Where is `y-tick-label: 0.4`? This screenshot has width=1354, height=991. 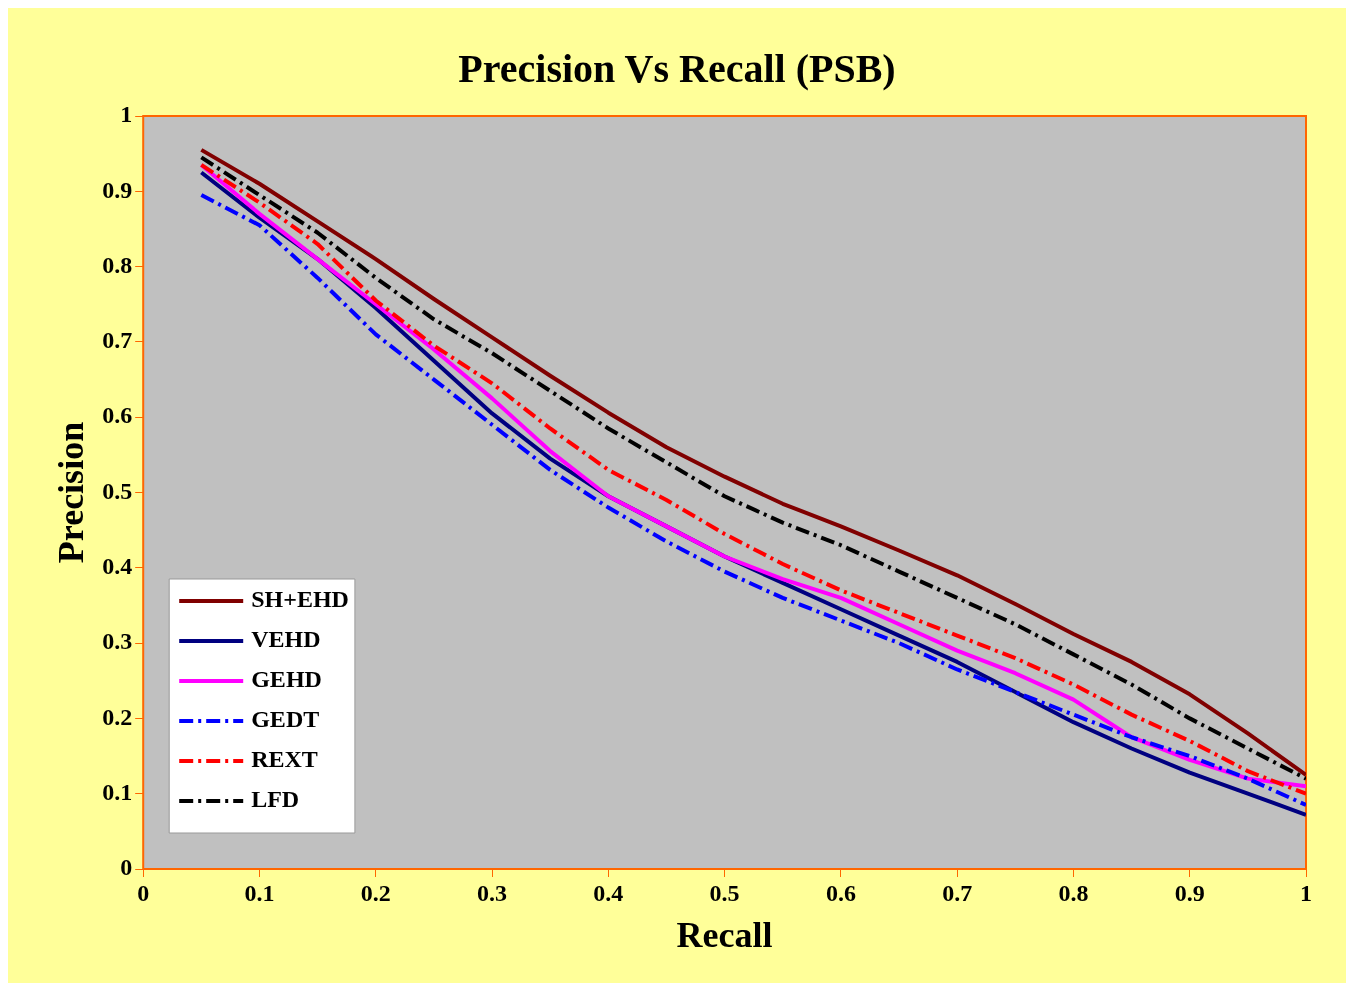 y-tick-label: 0.4 is located at coordinates (117, 566).